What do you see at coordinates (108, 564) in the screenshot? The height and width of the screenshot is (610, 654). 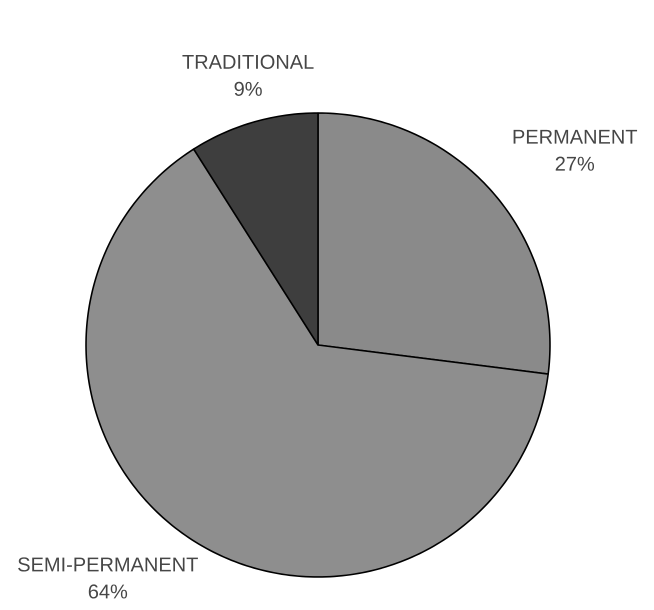 I see `slice-label: SEMI-PERMANENT` at bounding box center [108, 564].